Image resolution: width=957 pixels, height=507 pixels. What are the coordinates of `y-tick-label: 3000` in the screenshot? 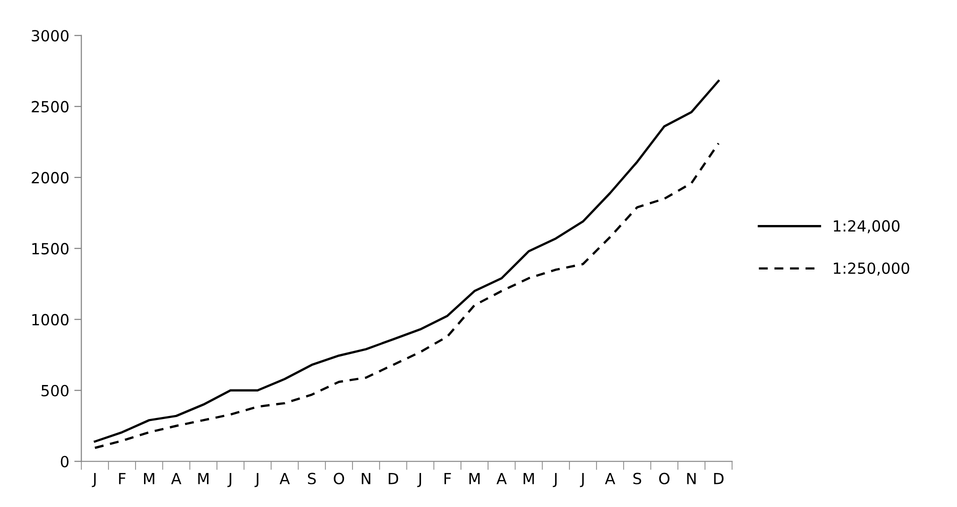 It's located at (50, 36).